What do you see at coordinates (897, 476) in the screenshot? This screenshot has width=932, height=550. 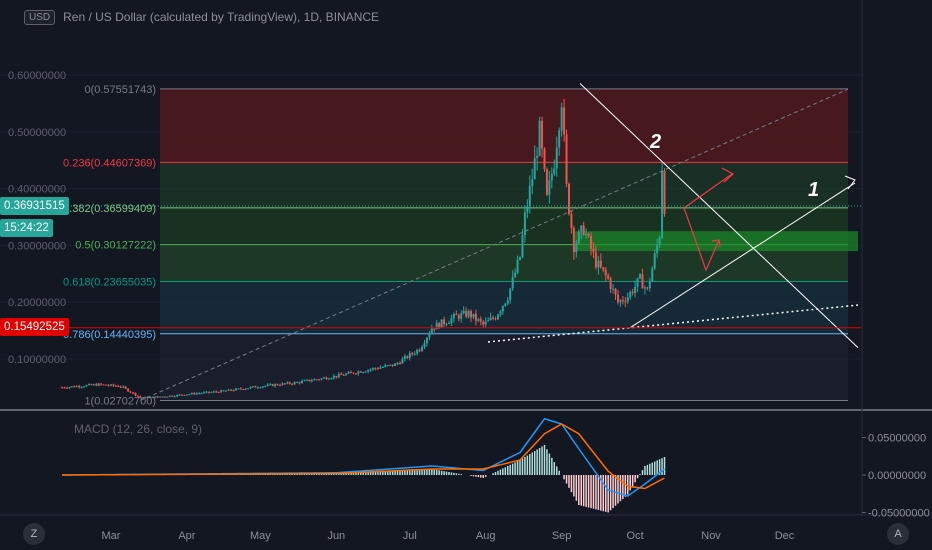 I see `macd-axis-tick: 0.00000000` at bounding box center [897, 476].